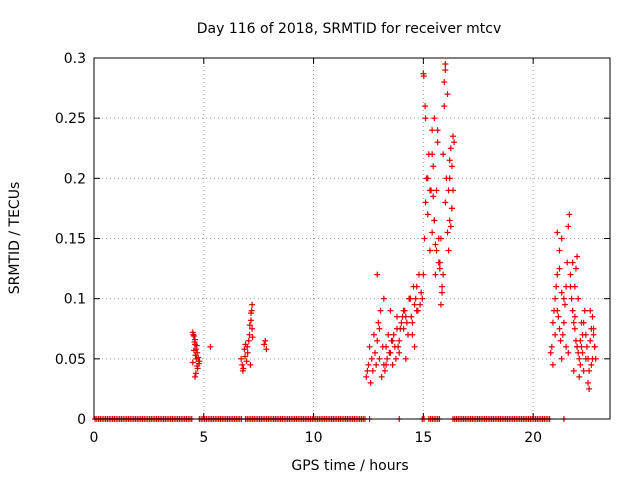 The width and height of the screenshot is (640, 480). Describe the element at coordinates (15, 238) in the screenshot. I see `y-axis-label: SRMTID / TECUs` at that location.